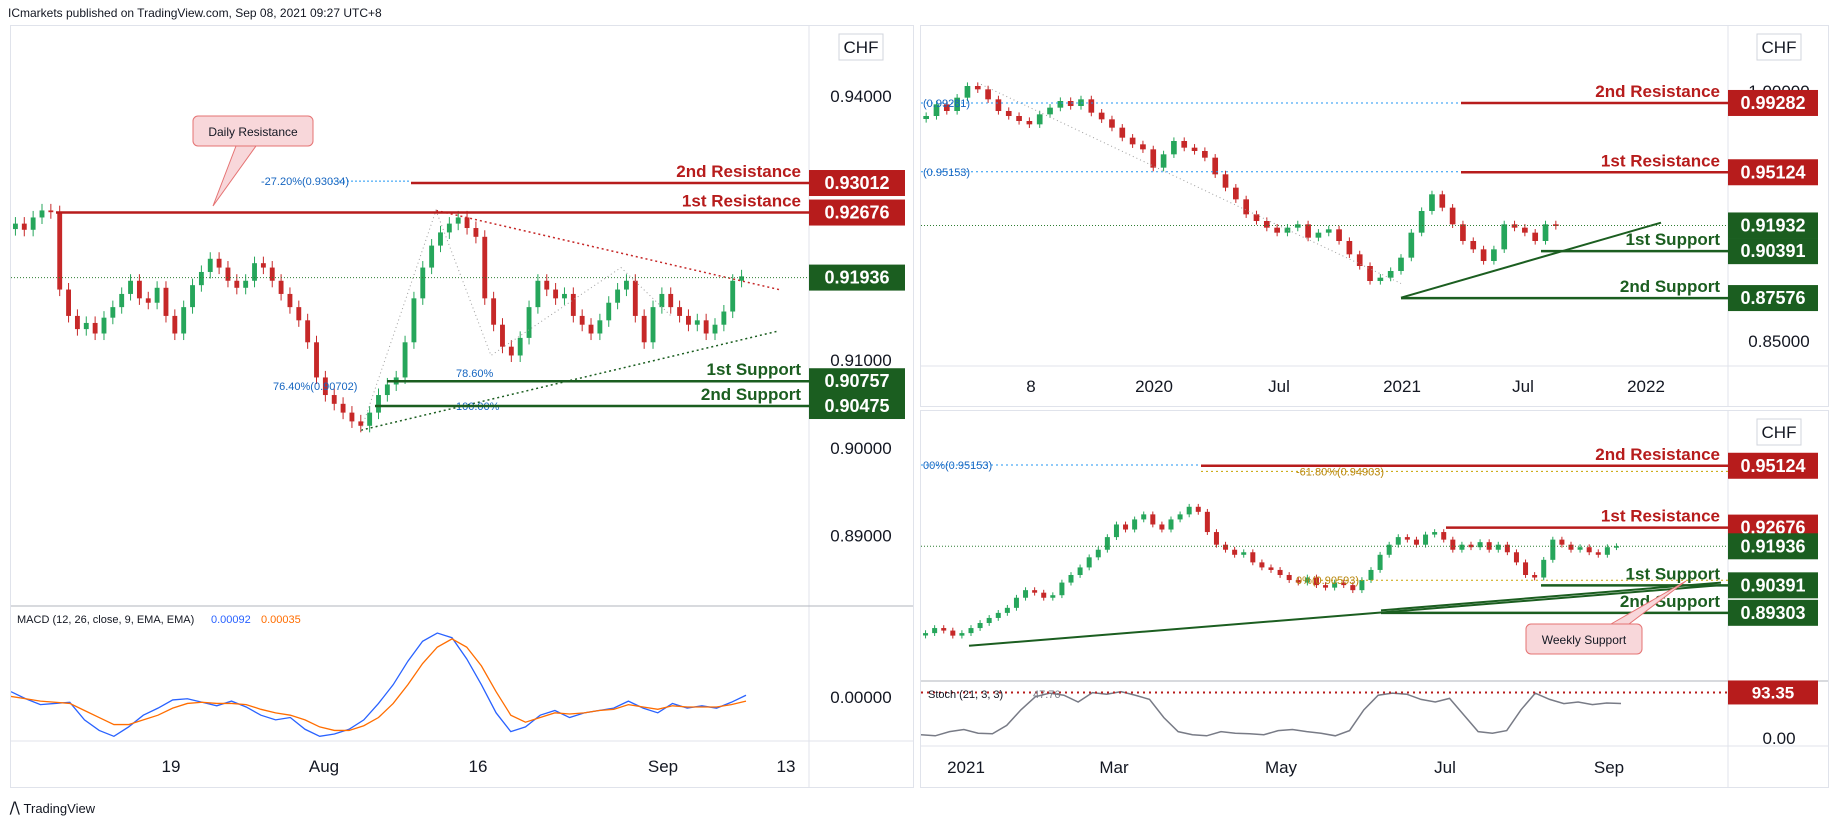  I want to click on p1-level-label: 2nd Support, so click(1670, 286).